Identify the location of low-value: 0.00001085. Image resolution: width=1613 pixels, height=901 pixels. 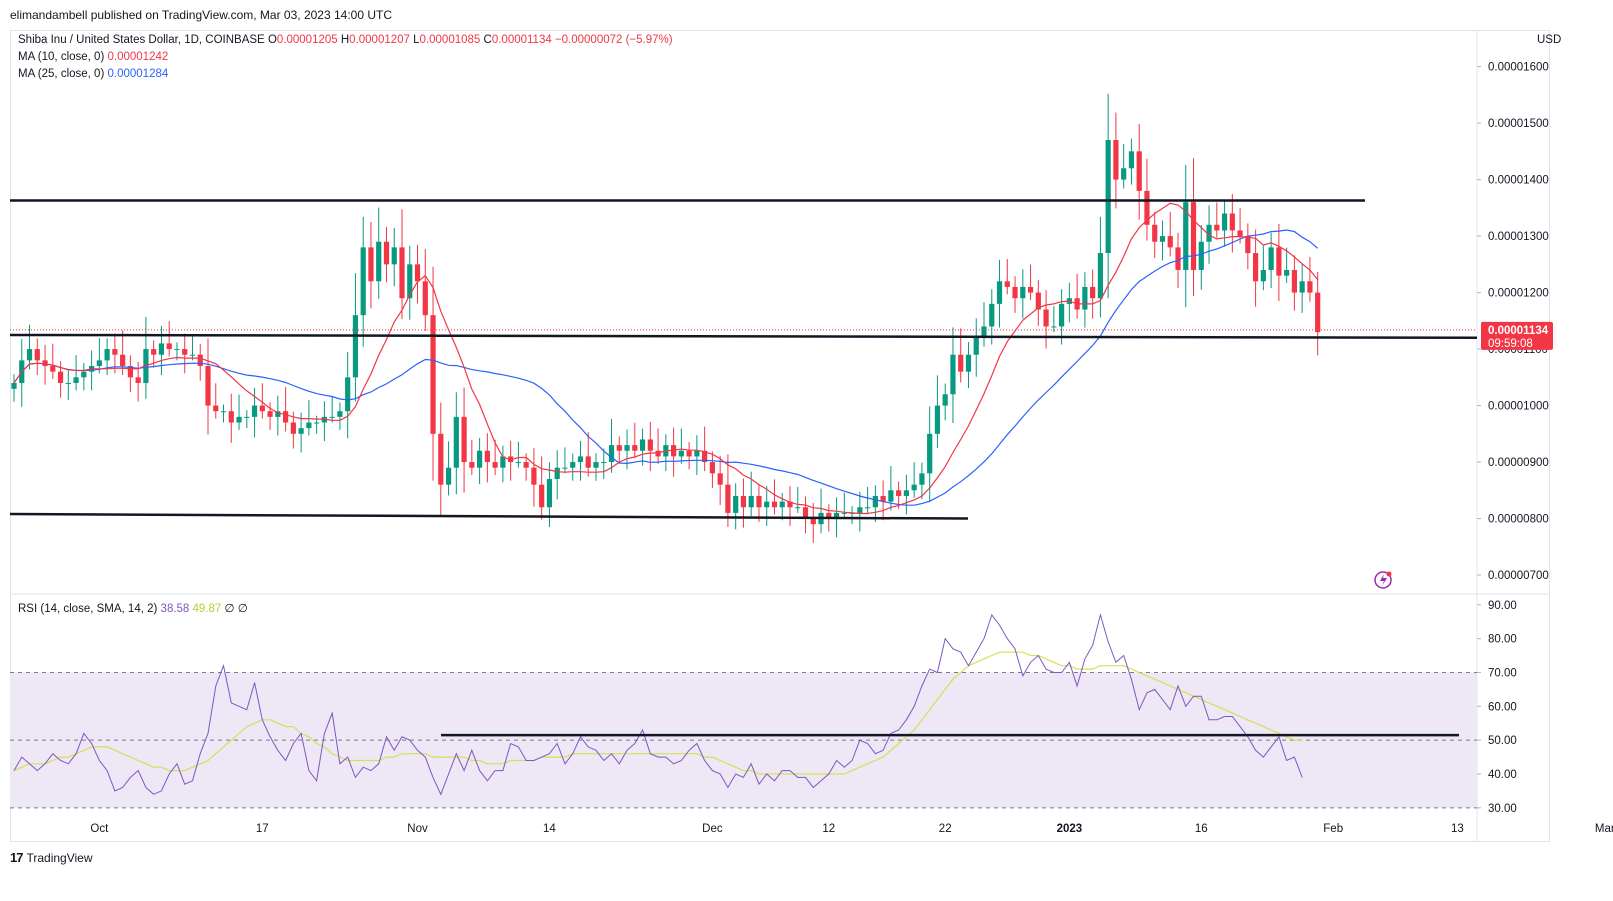
(450, 40).